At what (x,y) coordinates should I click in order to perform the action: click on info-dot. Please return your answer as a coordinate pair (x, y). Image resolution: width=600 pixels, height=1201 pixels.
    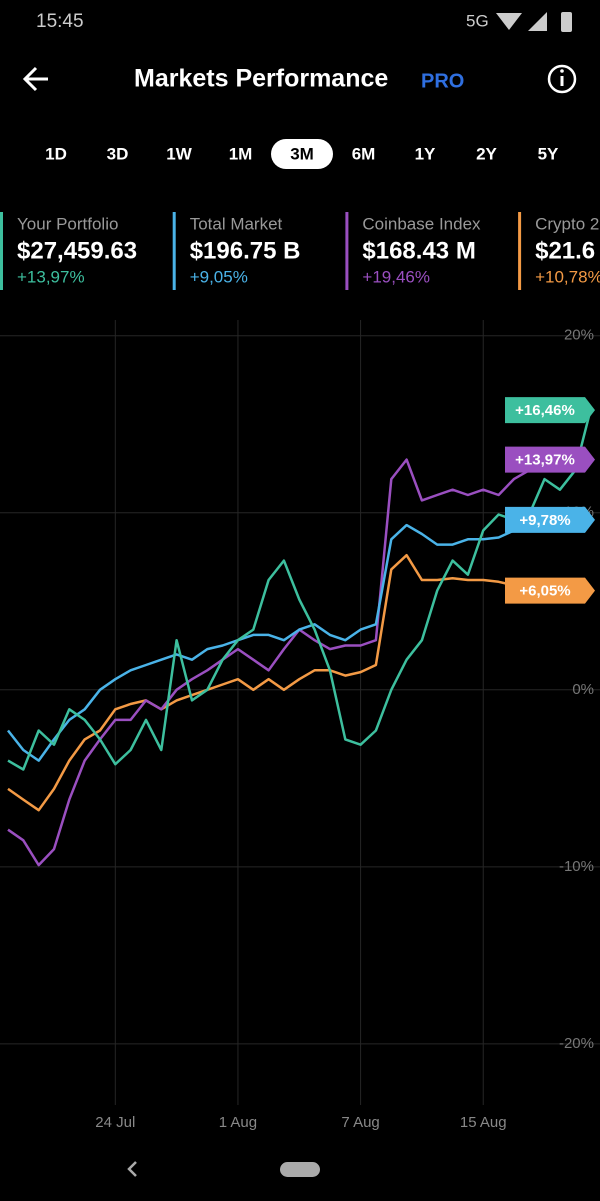
    Looking at the image, I should click on (562, 71).